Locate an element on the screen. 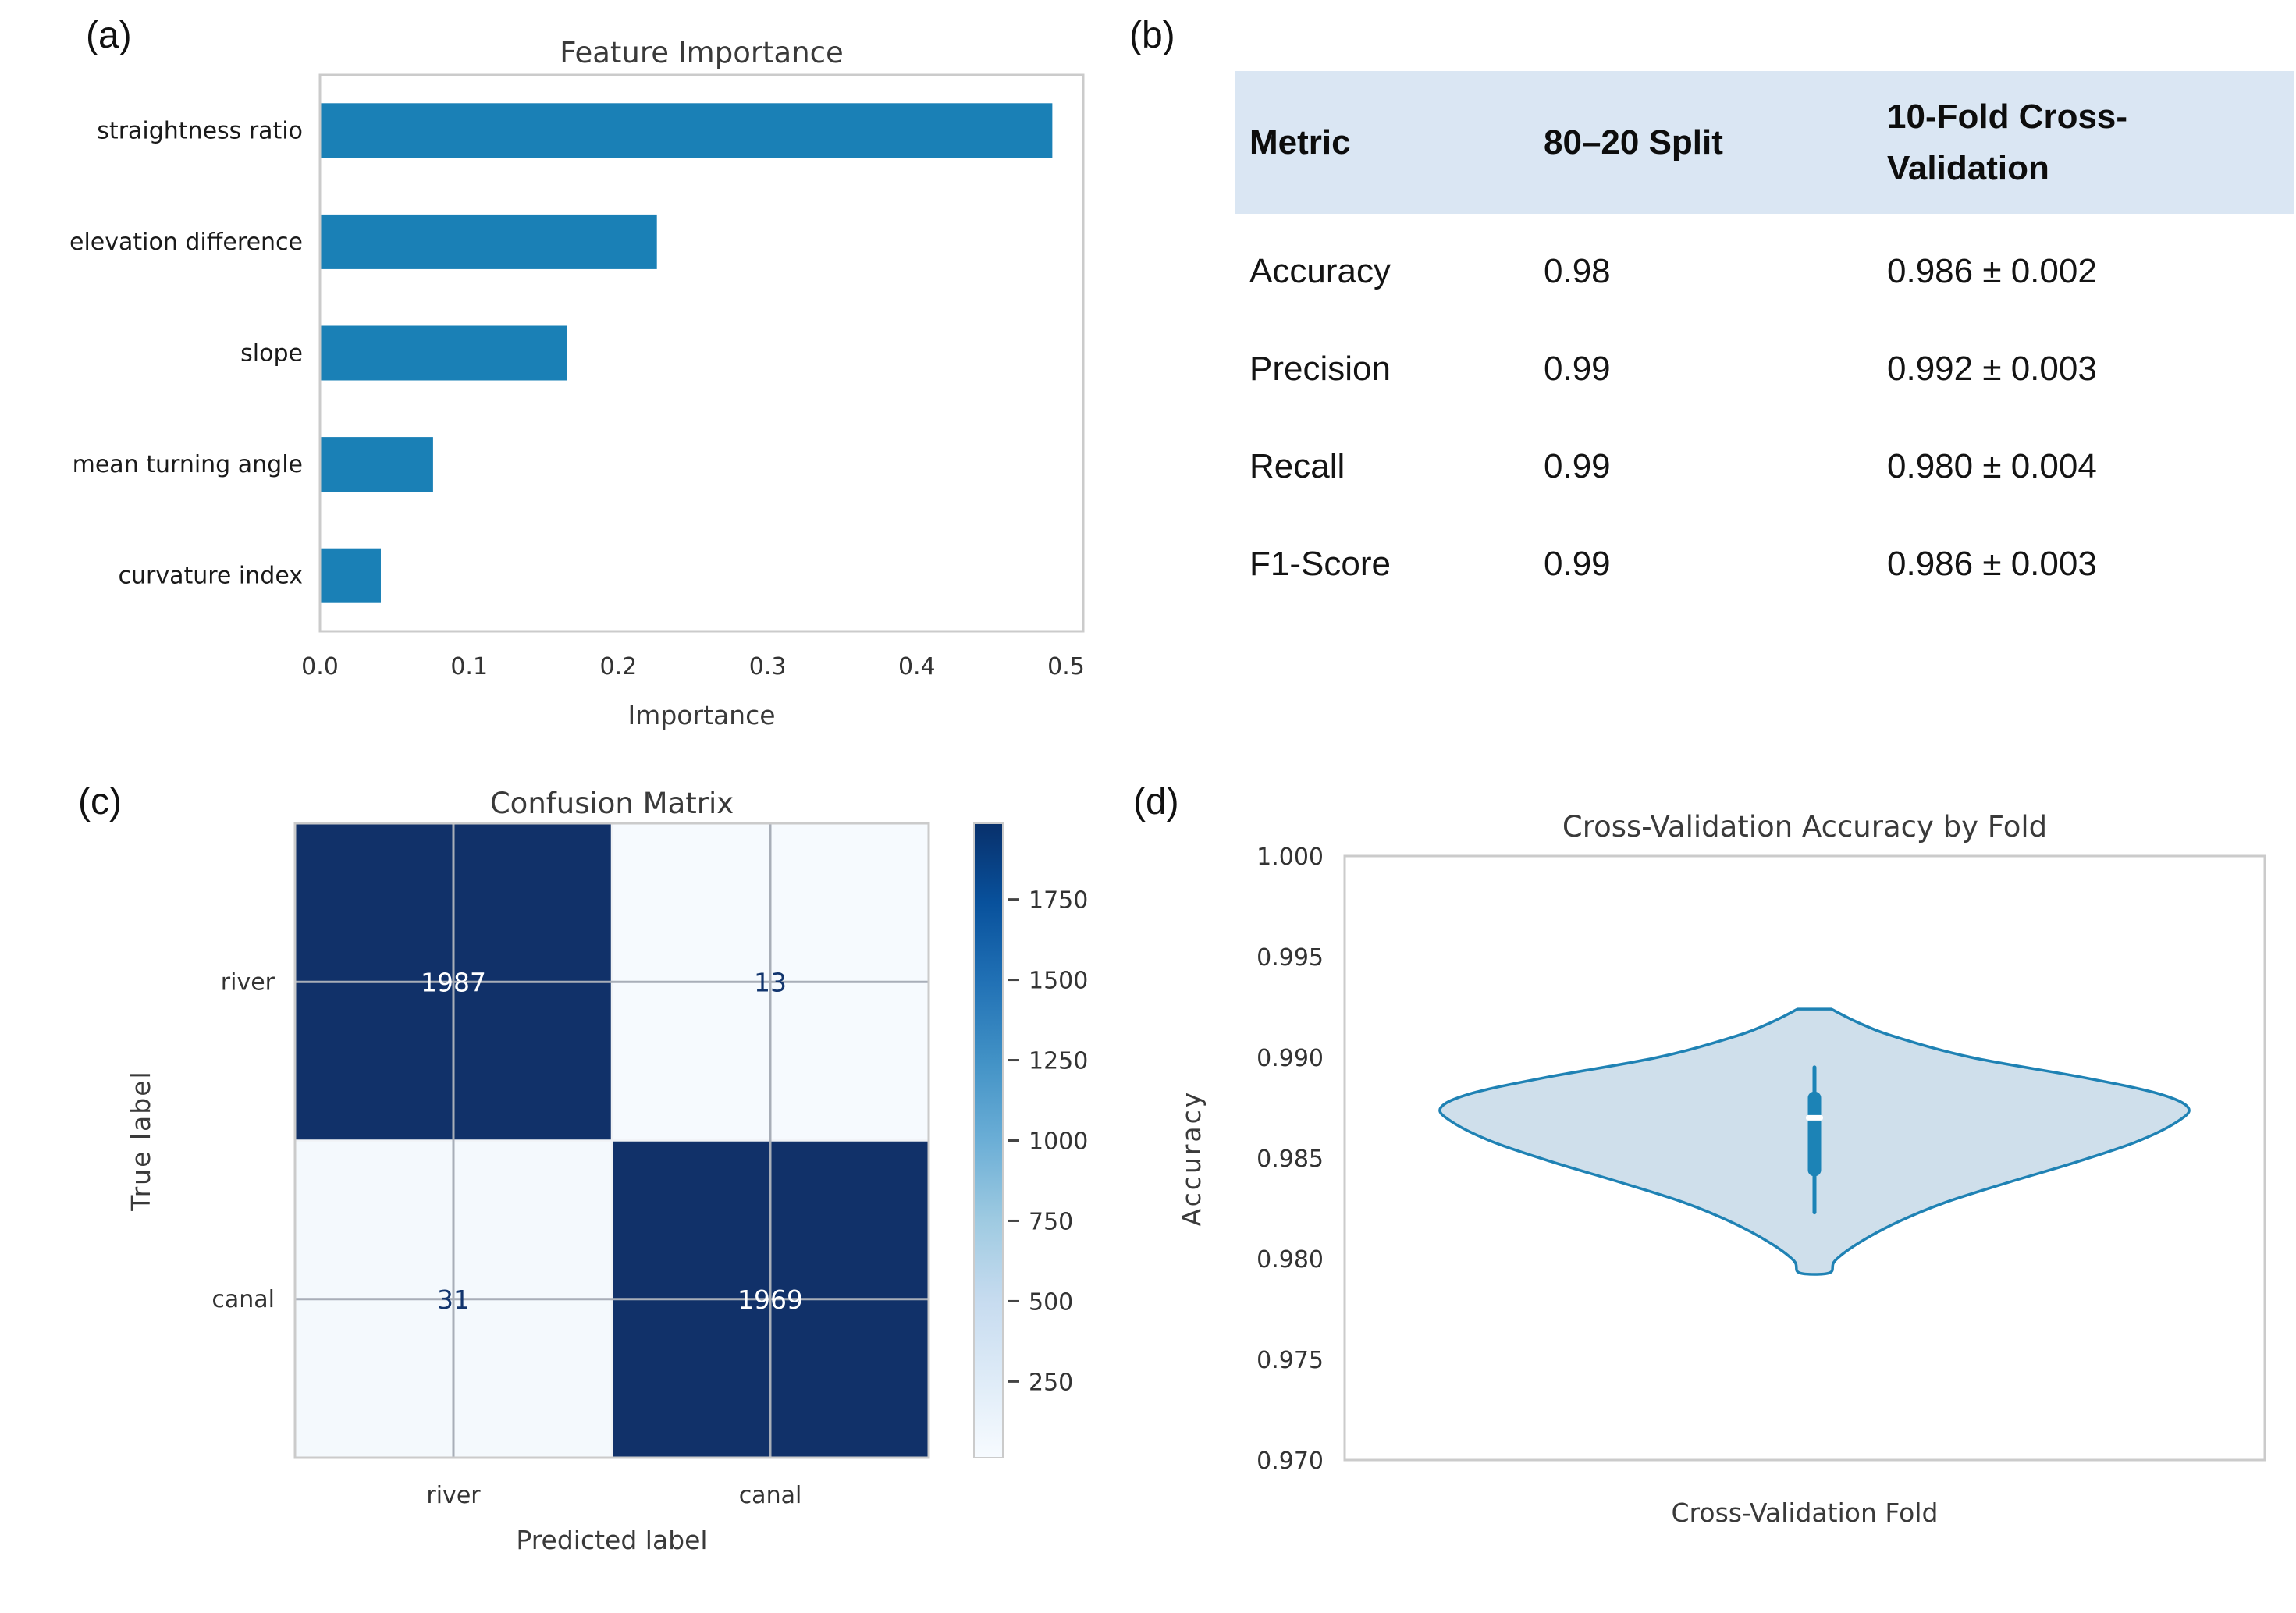  bar-straightness-ratio is located at coordinates (687, 130).